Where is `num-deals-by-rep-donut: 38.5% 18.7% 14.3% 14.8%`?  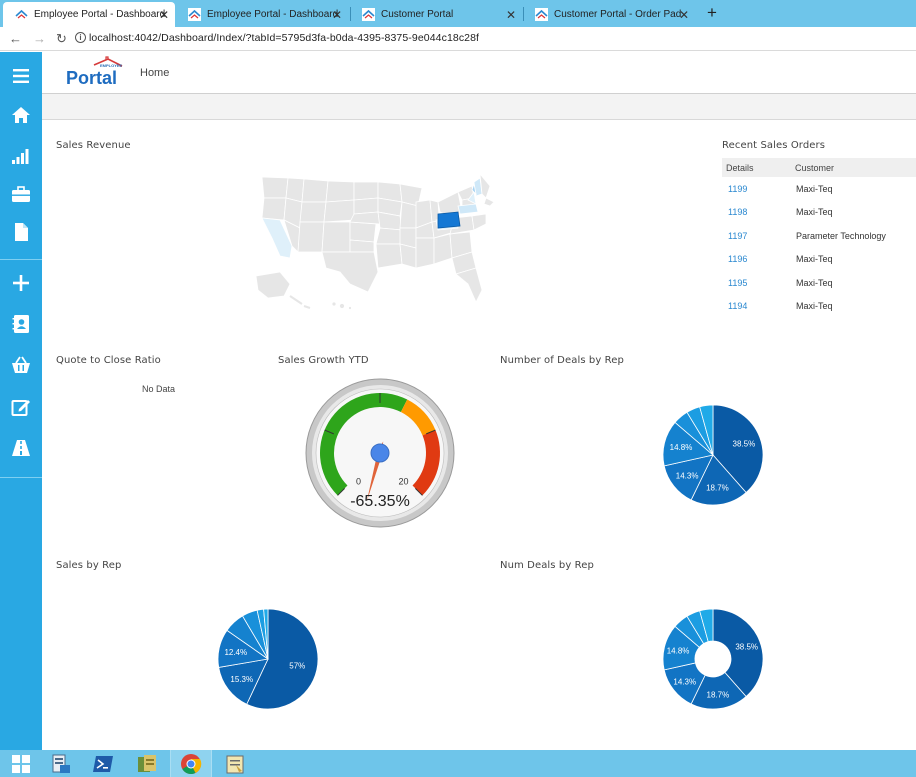
num-deals-by-rep-donut: 38.5% 18.7% 14.3% 14.8% is located at coordinates (713, 659).